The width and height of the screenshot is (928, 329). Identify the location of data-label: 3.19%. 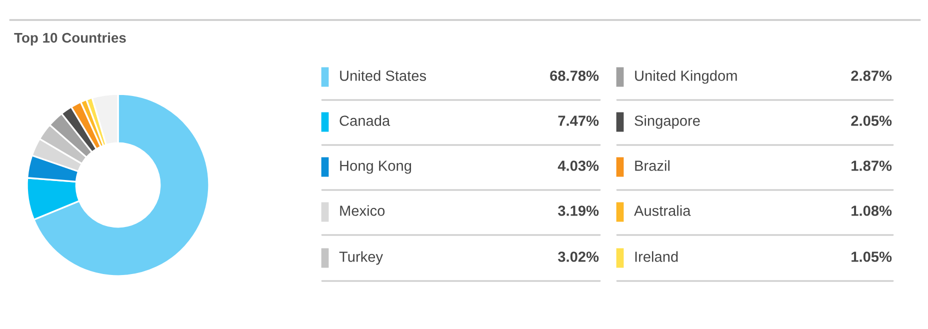
(578, 211).